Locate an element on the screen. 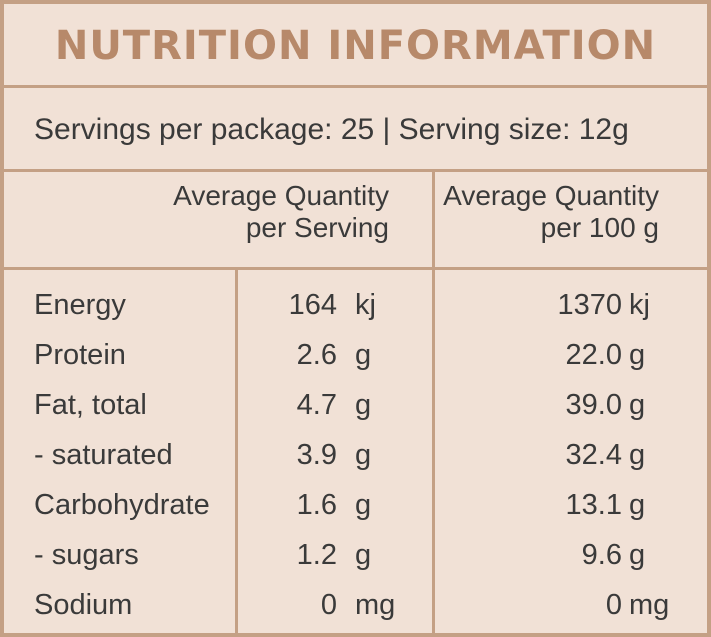 The width and height of the screenshot is (711, 637). header-row-divider is located at coordinates (355, 268).